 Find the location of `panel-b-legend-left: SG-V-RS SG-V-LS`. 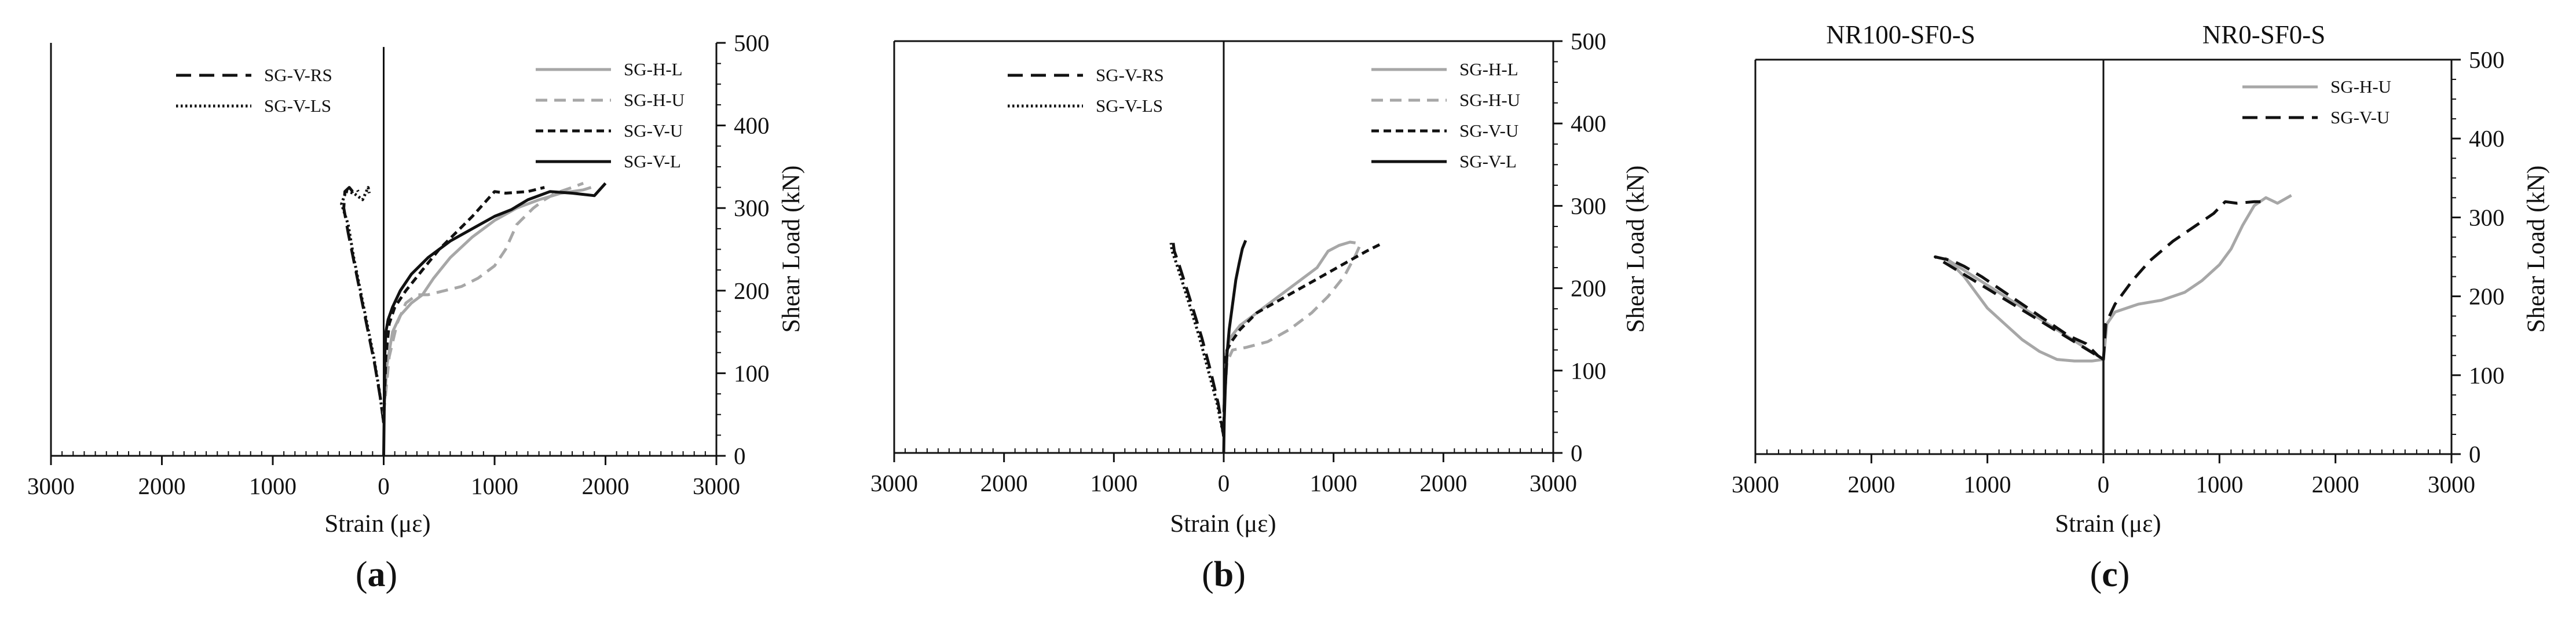

panel-b-legend-left: SG-V-RS SG-V-LS is located at coordinates (1086, 90).